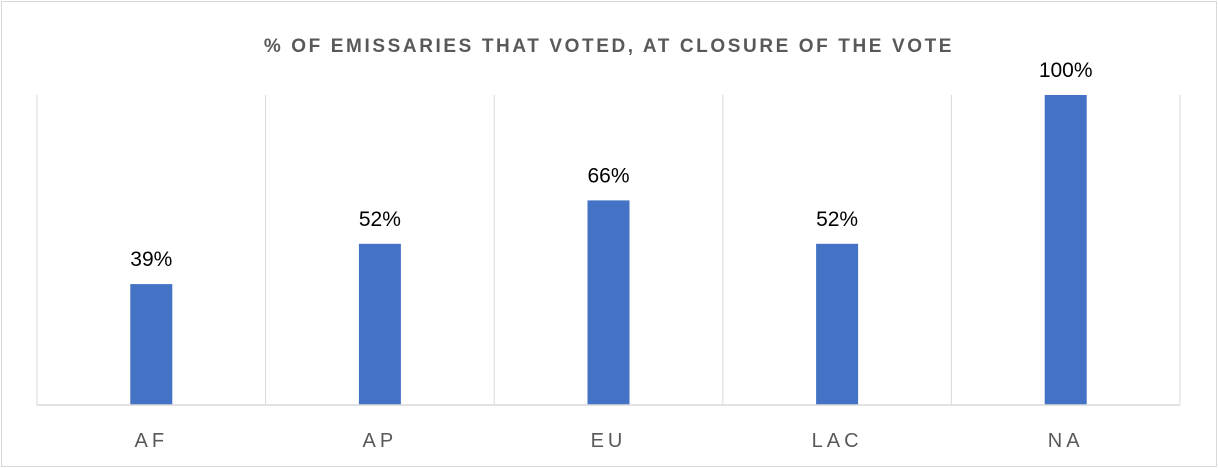 Image resolution: width=1218 pixels, height=468 pixels. Describe the element at coordinates (379, 324) in the screenshot. I see `bar-ap` at that location.